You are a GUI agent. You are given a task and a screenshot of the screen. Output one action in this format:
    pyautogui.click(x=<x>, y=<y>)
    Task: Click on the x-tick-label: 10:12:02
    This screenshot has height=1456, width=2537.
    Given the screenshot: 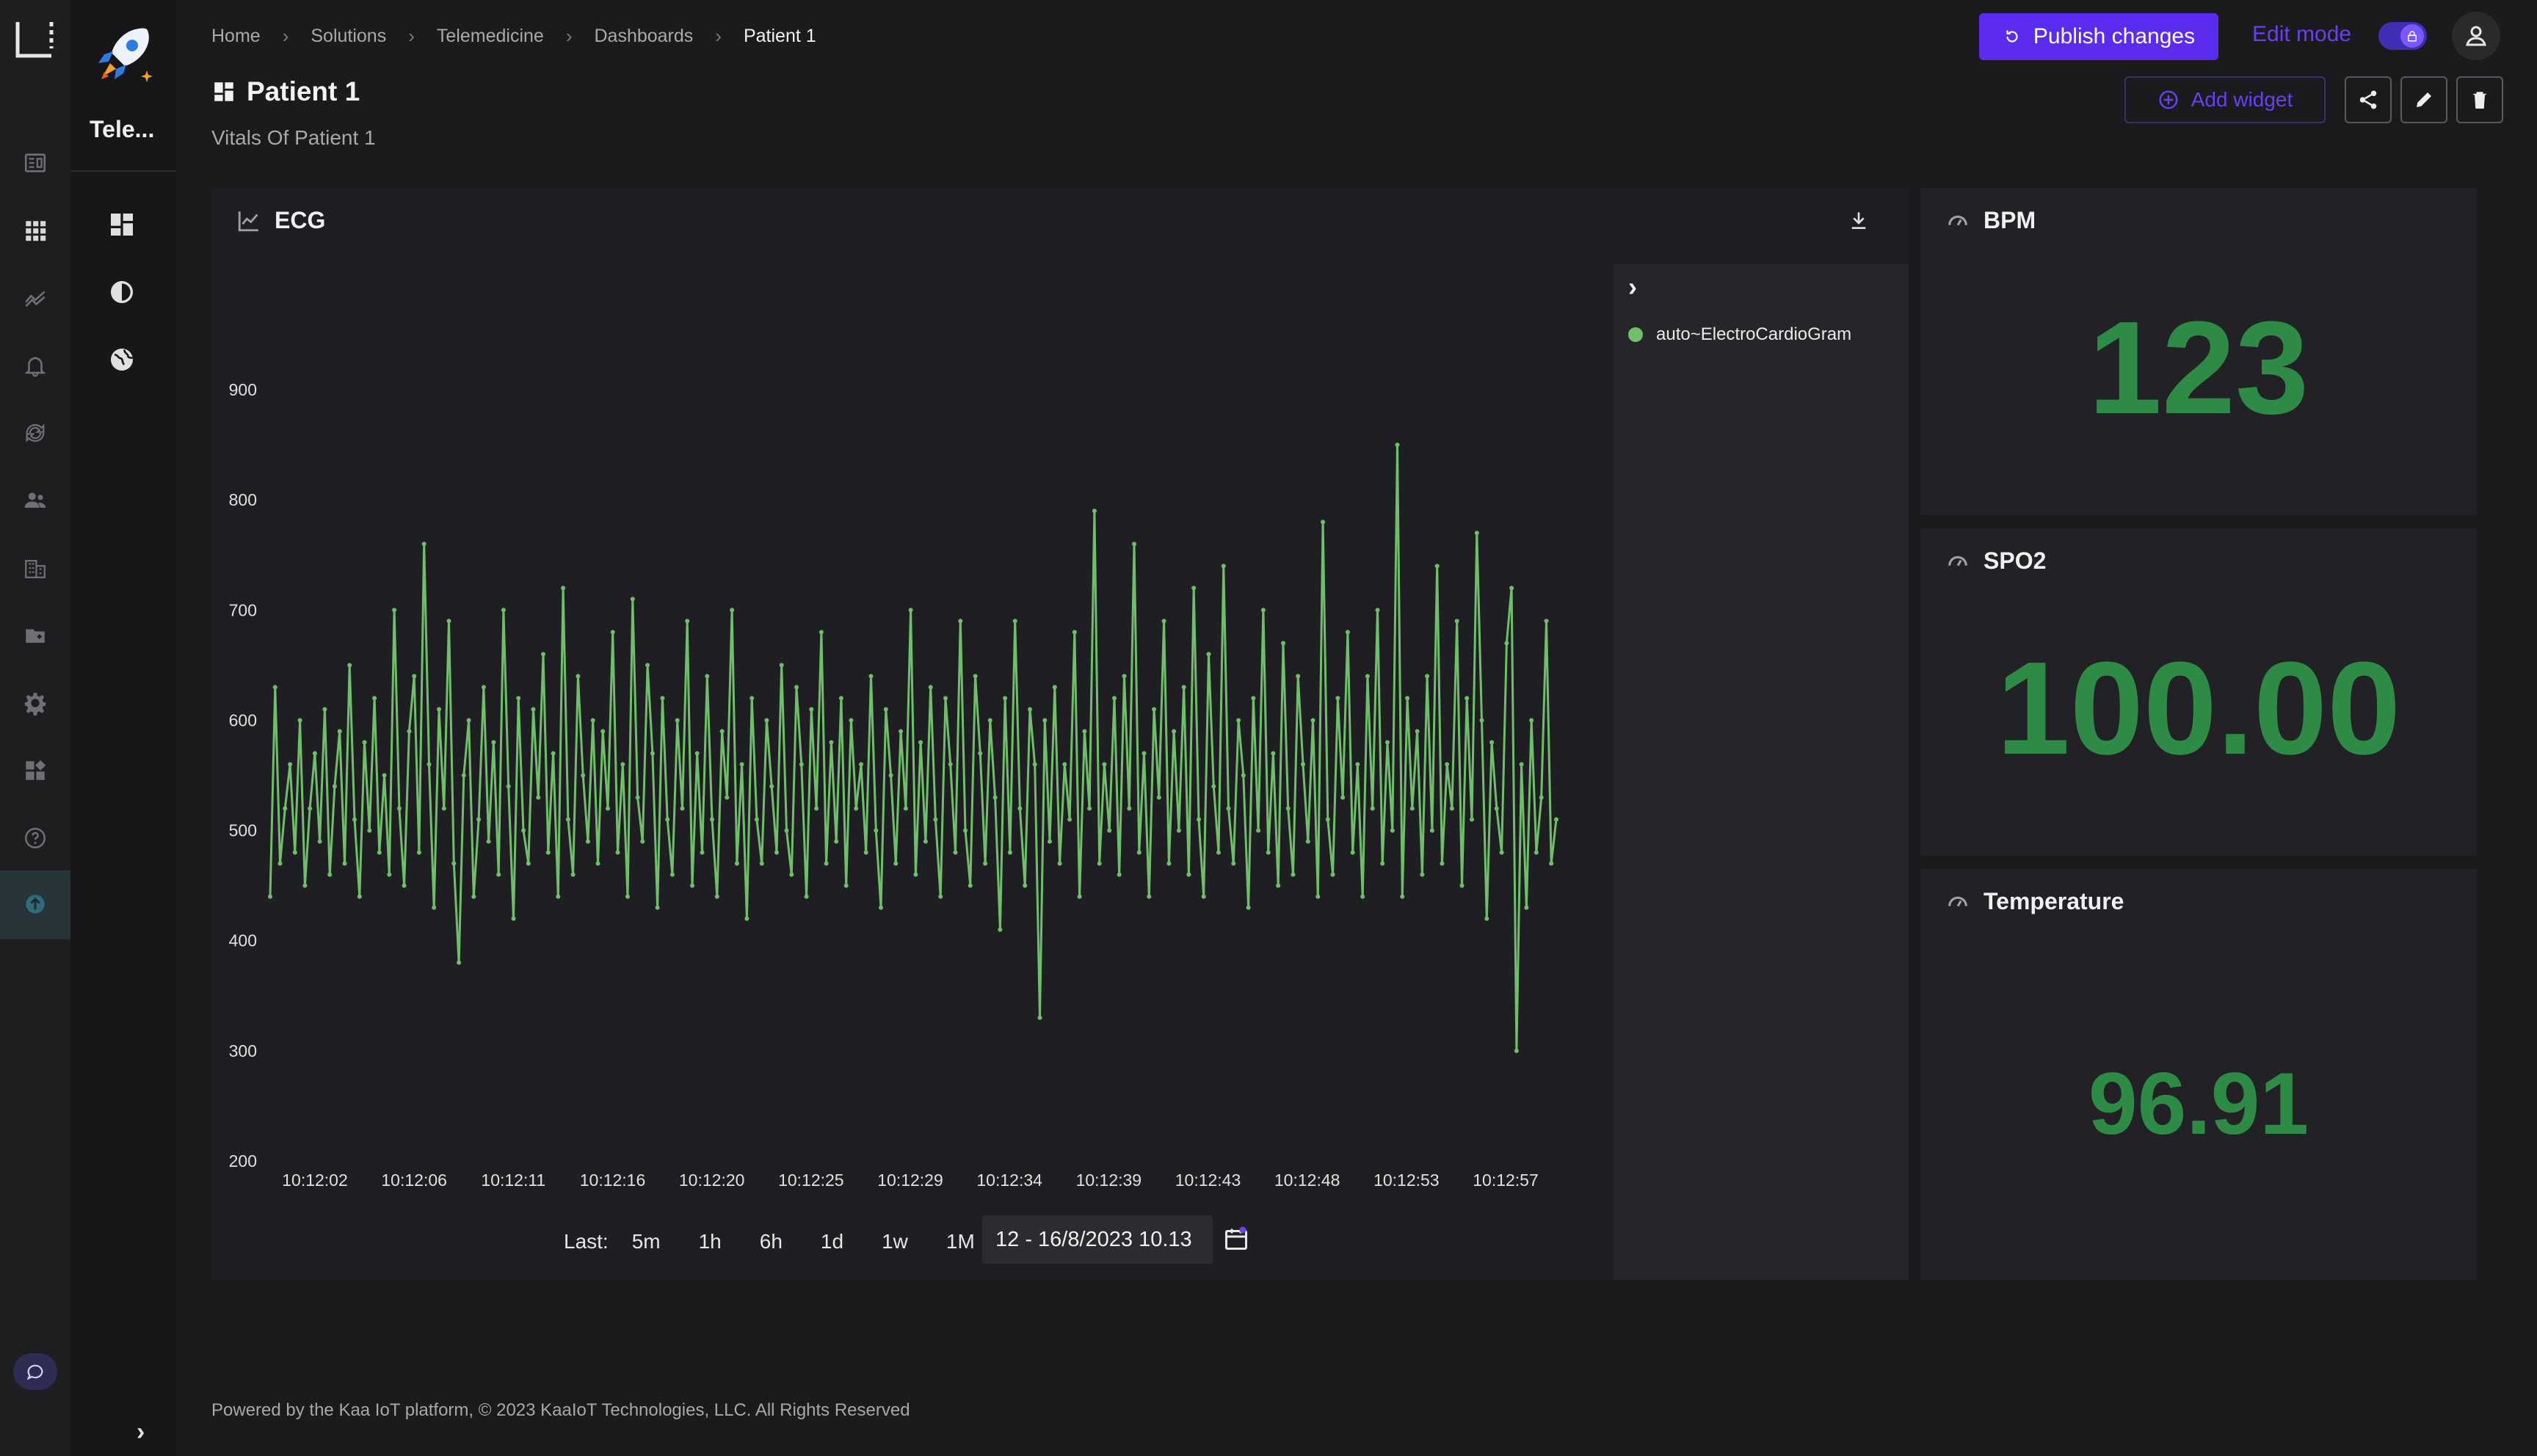 What is the action you would take?
    pyautogui.click(x=315, y=1180)
    